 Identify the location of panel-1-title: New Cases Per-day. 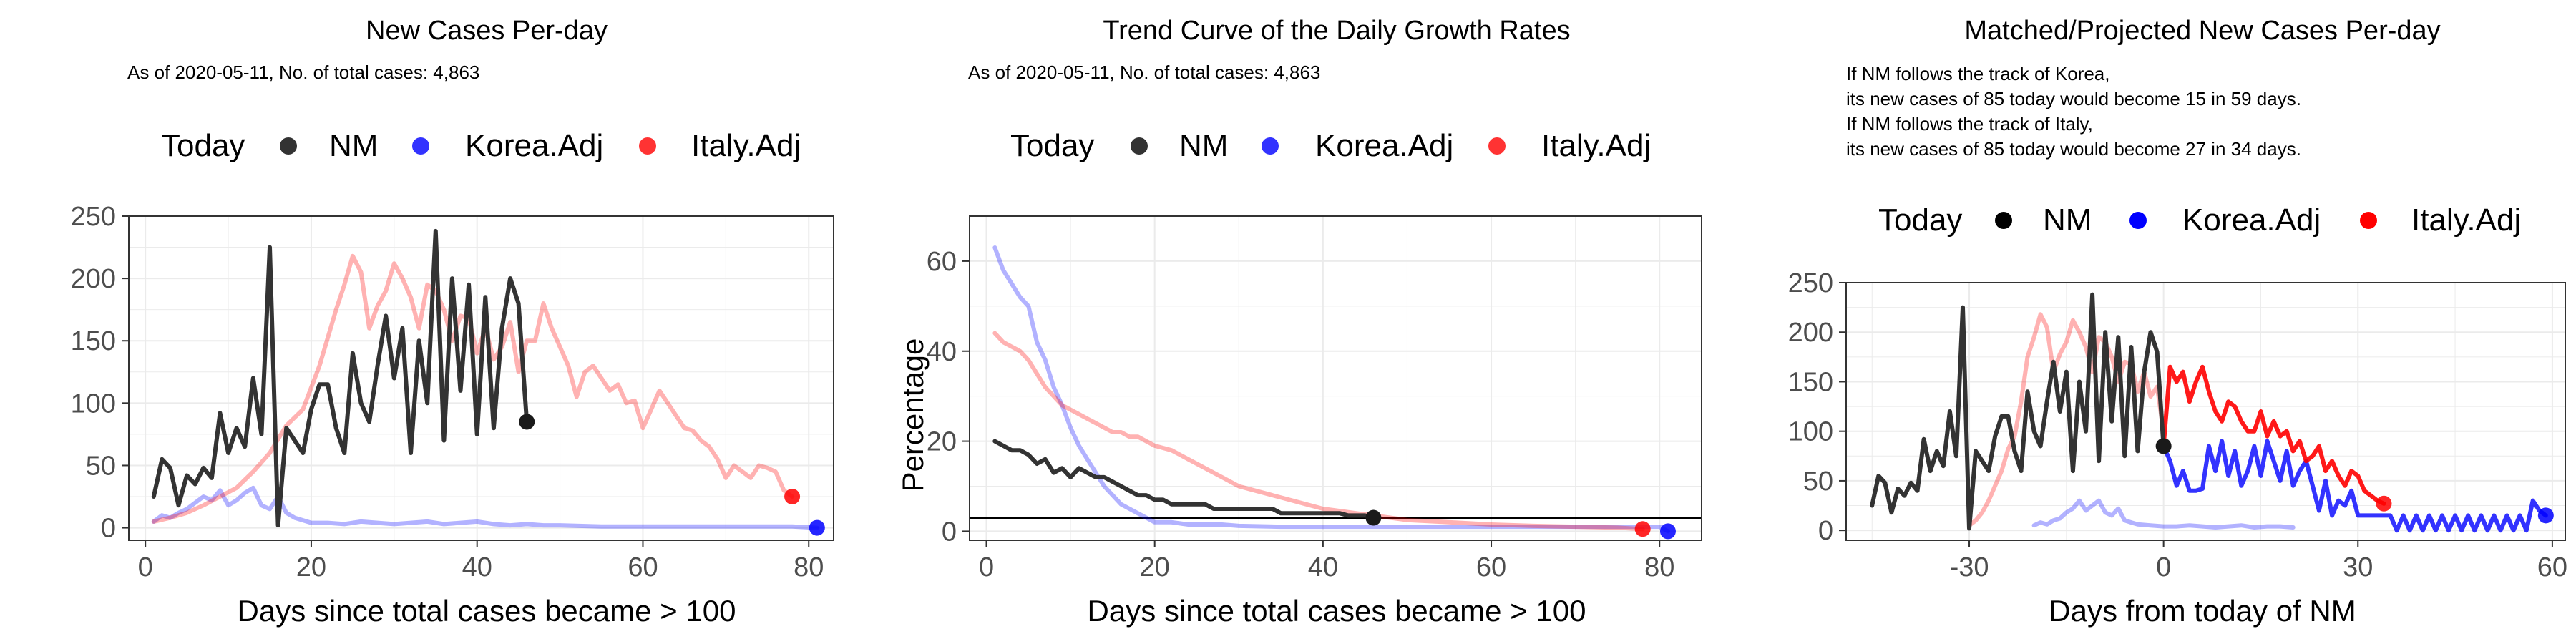
(487, 31).